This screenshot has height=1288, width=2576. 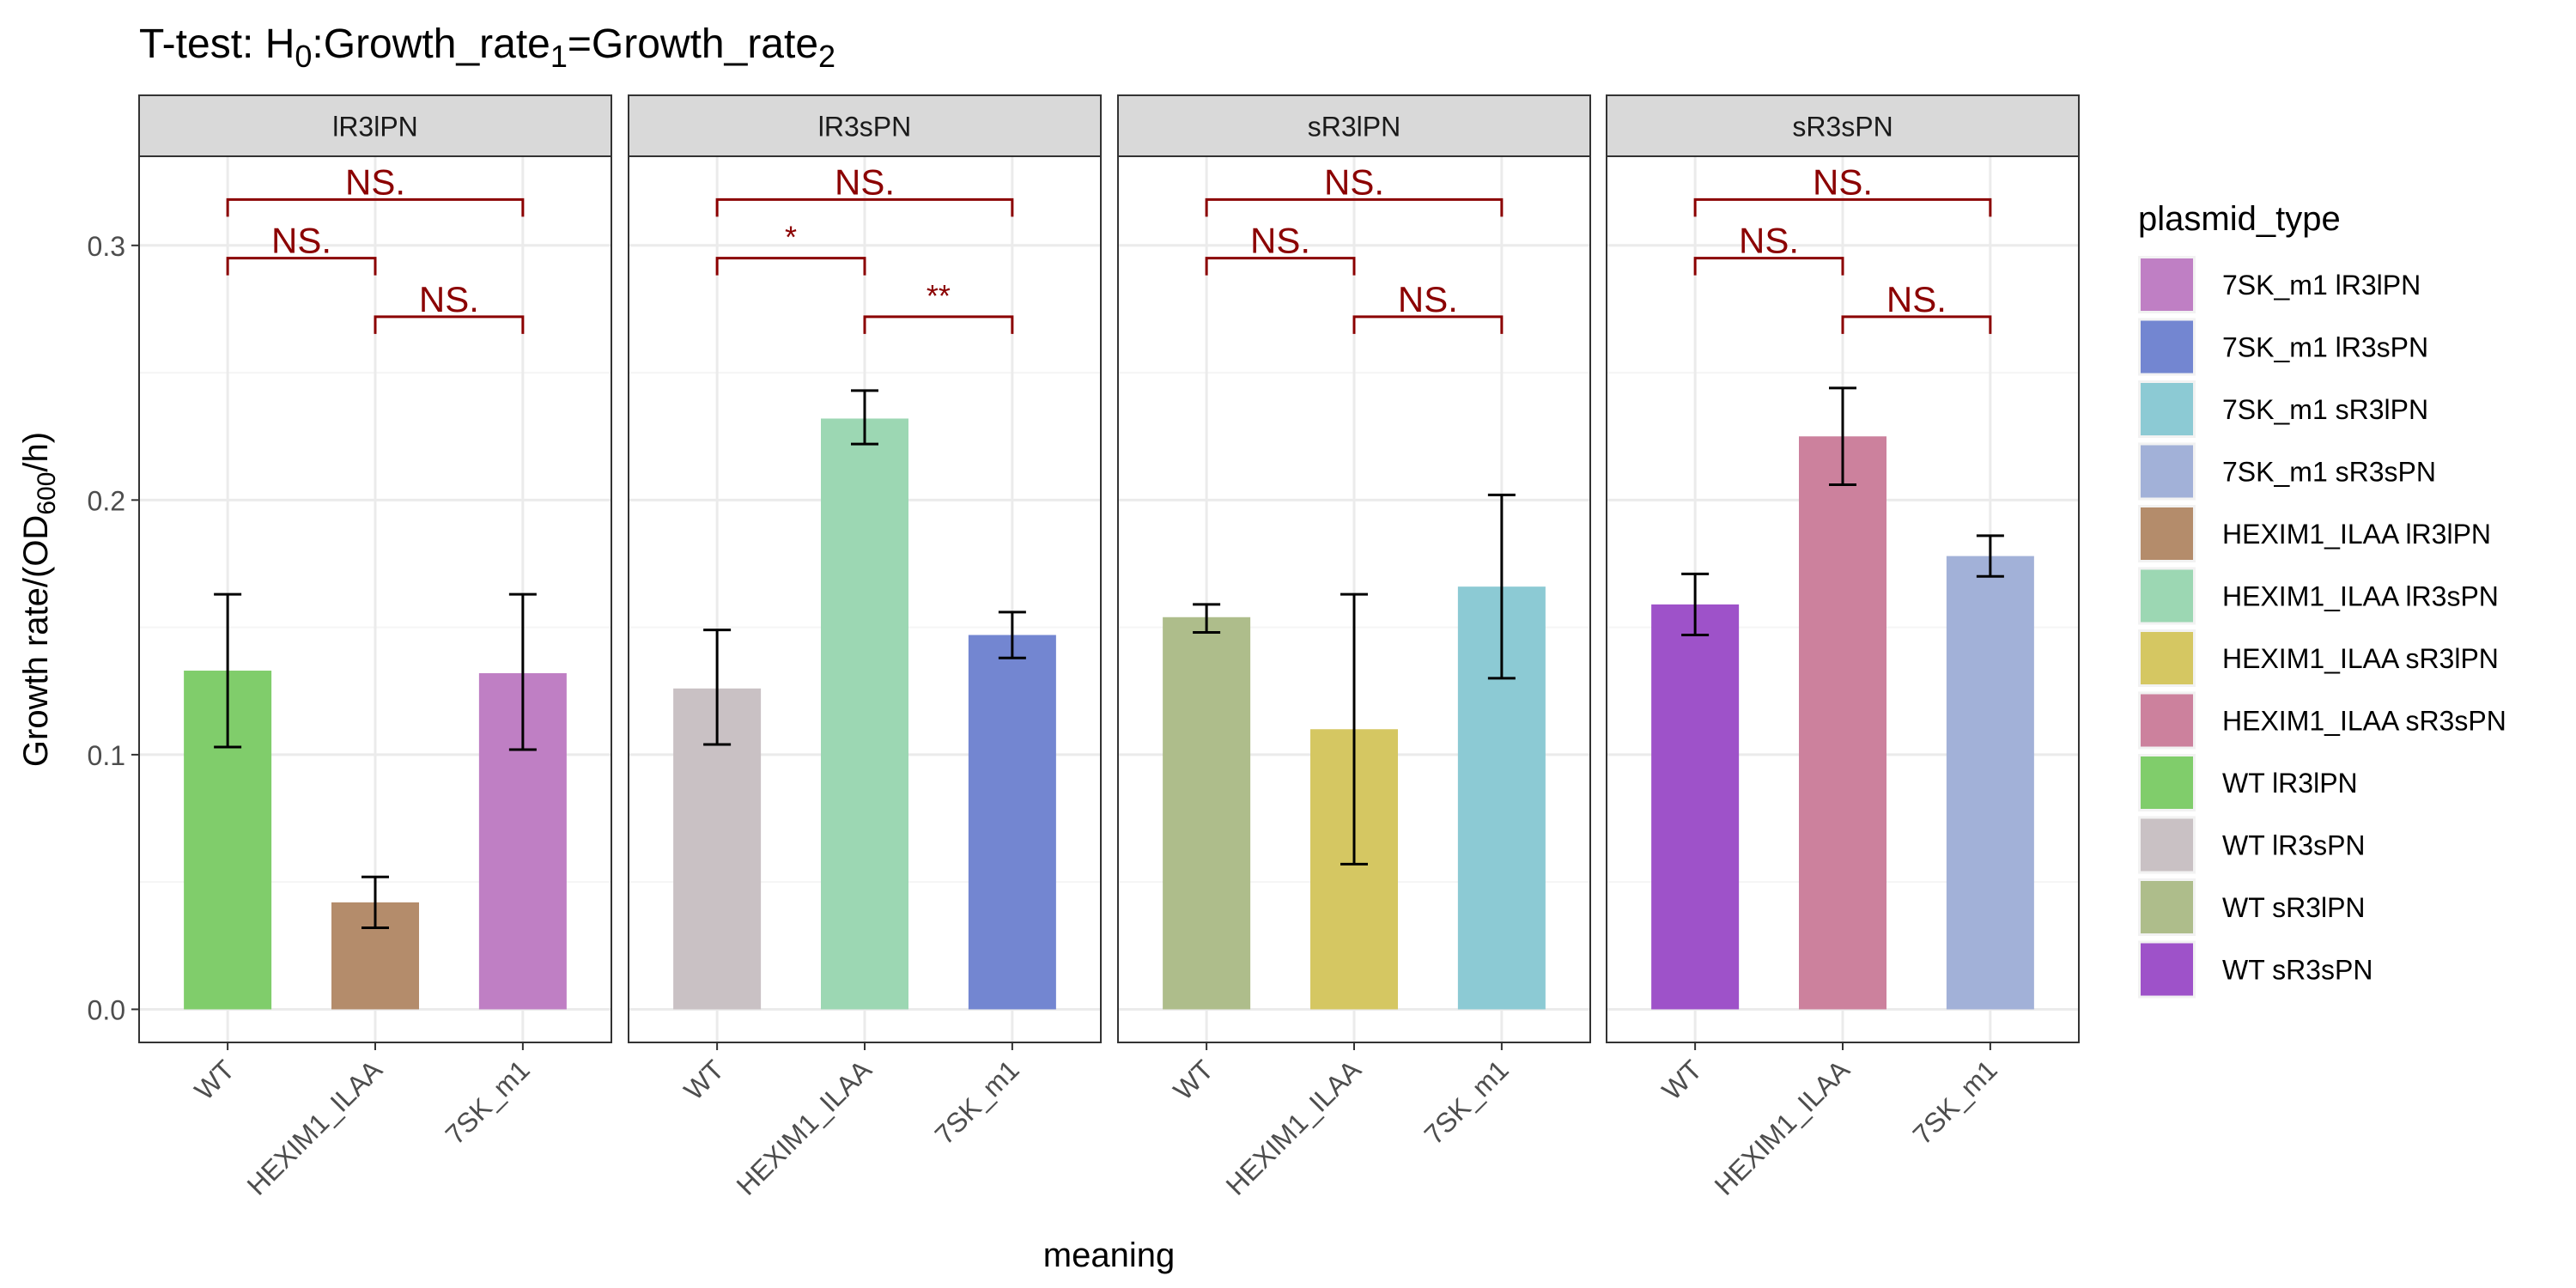 I want to click on legend-item: WT sR3sPN, so click(x=2255, y=969).